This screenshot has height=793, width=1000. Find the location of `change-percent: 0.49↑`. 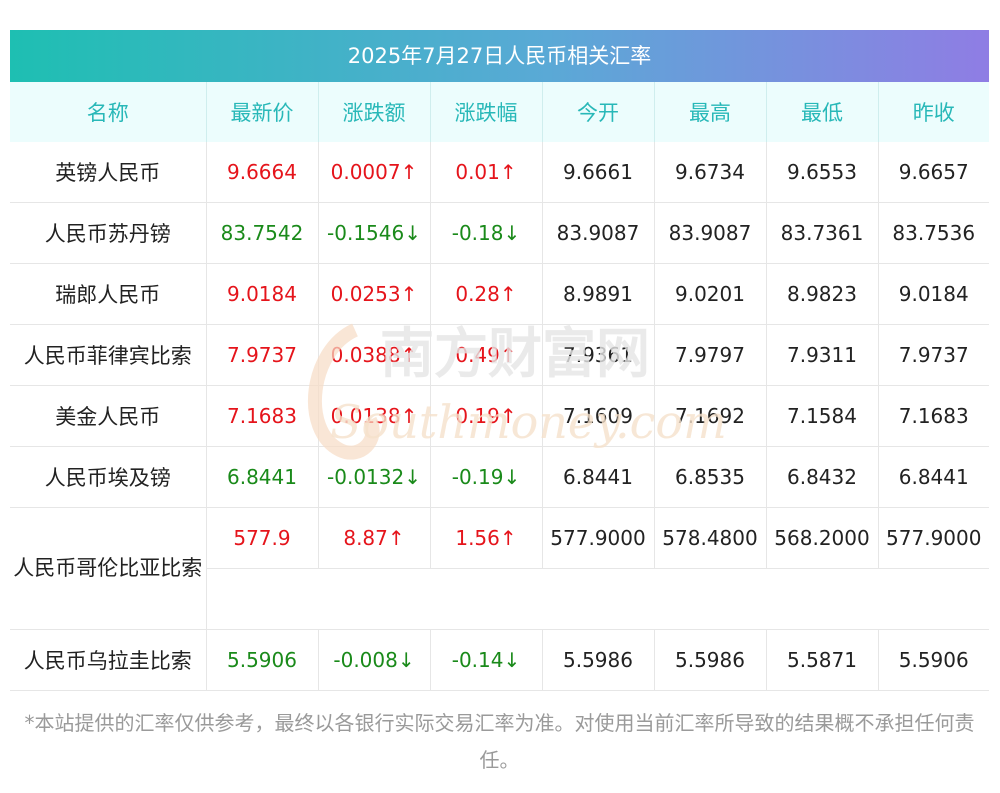

change-percent: 0.49↑ is located at coordinates (486, 355).